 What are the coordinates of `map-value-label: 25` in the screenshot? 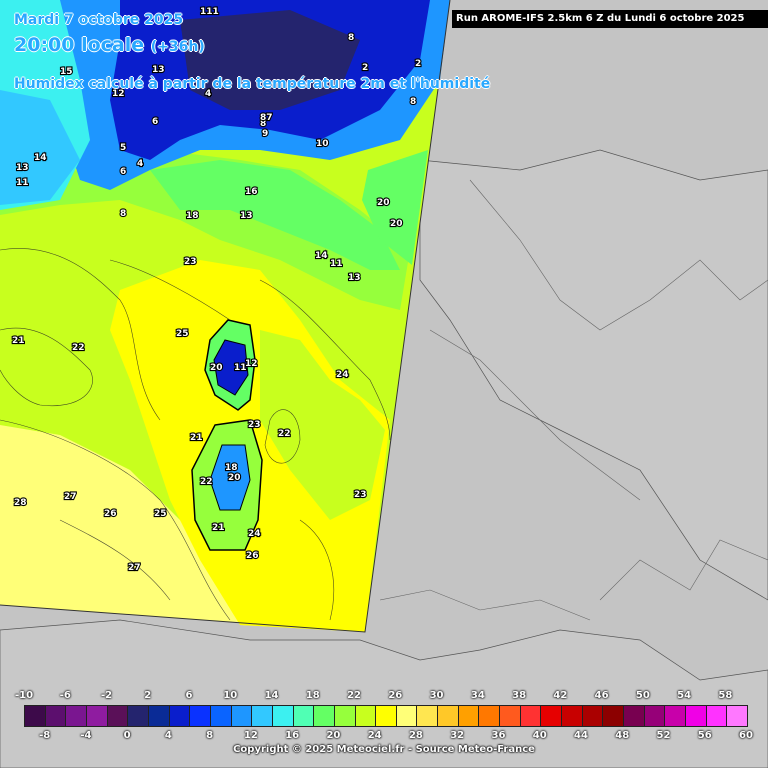 It's located at (160, 514).